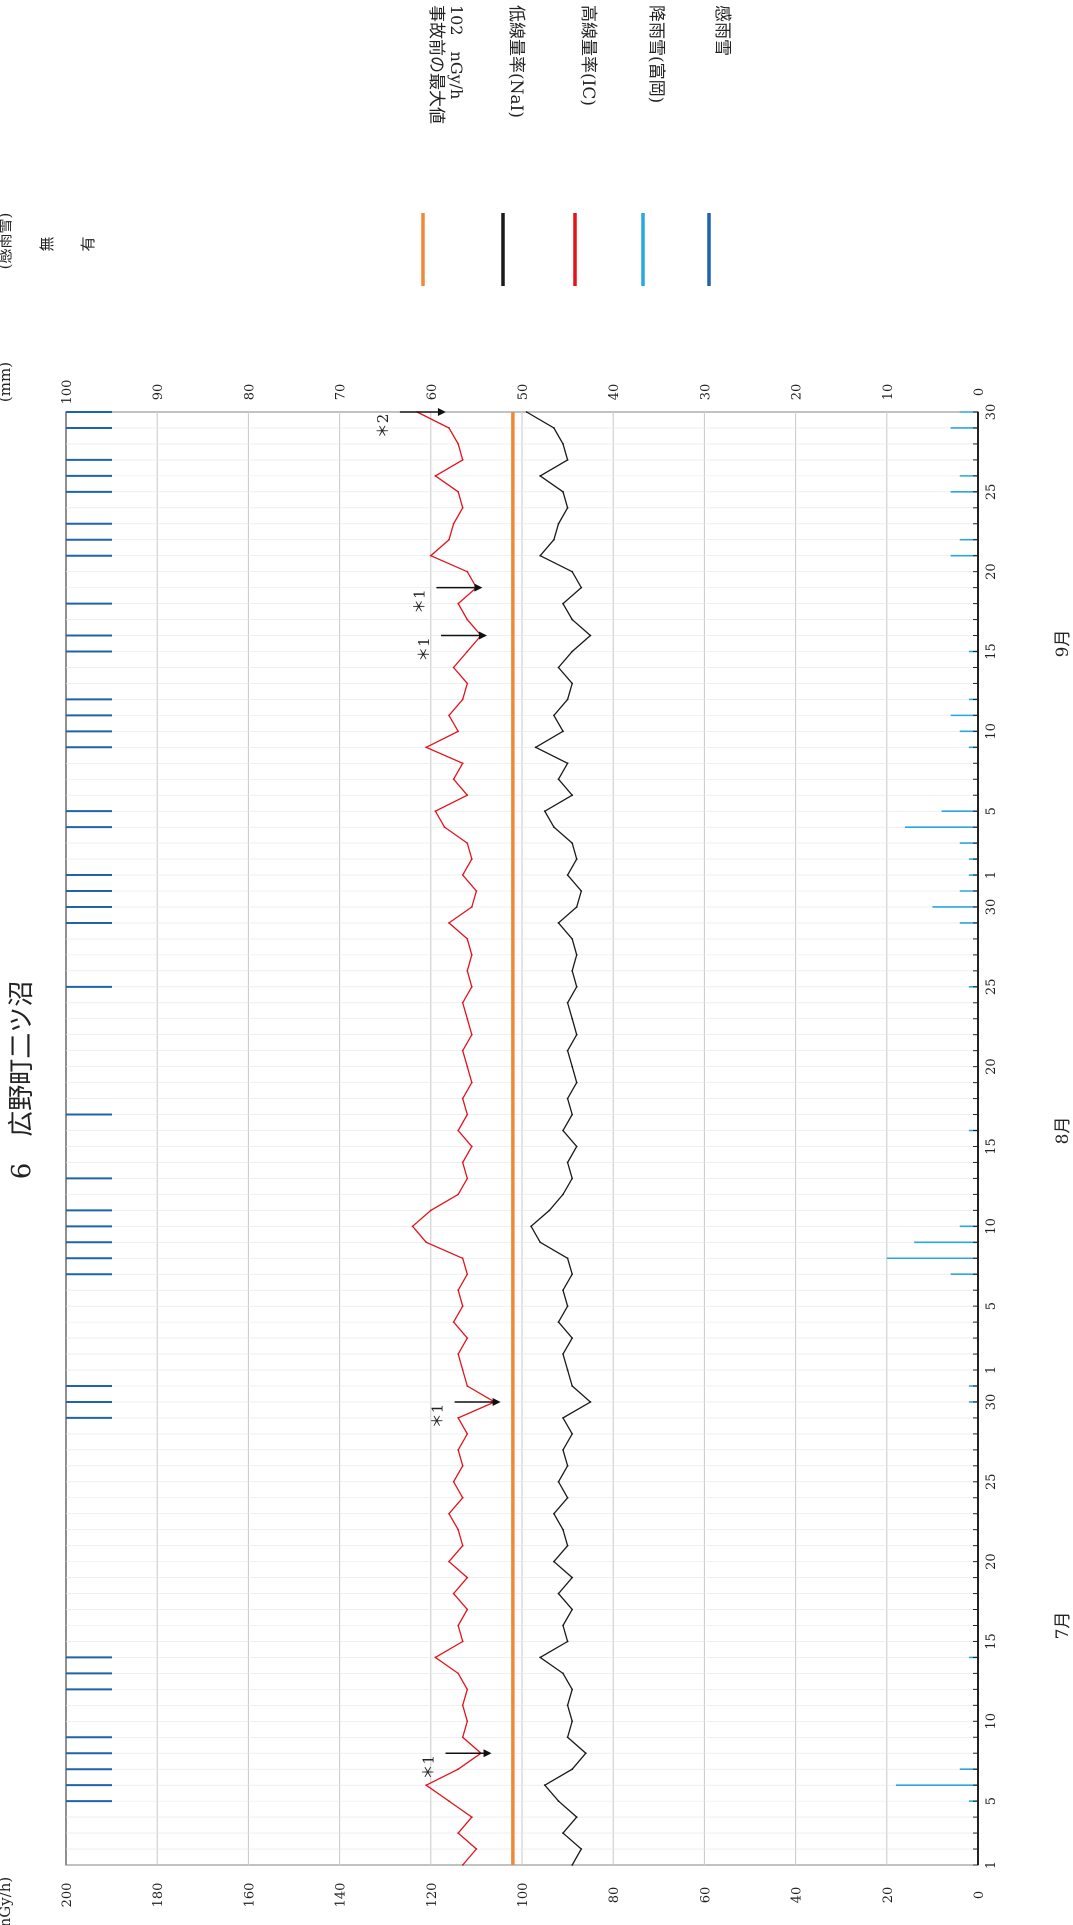 The height and width of the screenshot is (1925, 1073). I want to click on annotation-label: ＊2, so click(383, 426).